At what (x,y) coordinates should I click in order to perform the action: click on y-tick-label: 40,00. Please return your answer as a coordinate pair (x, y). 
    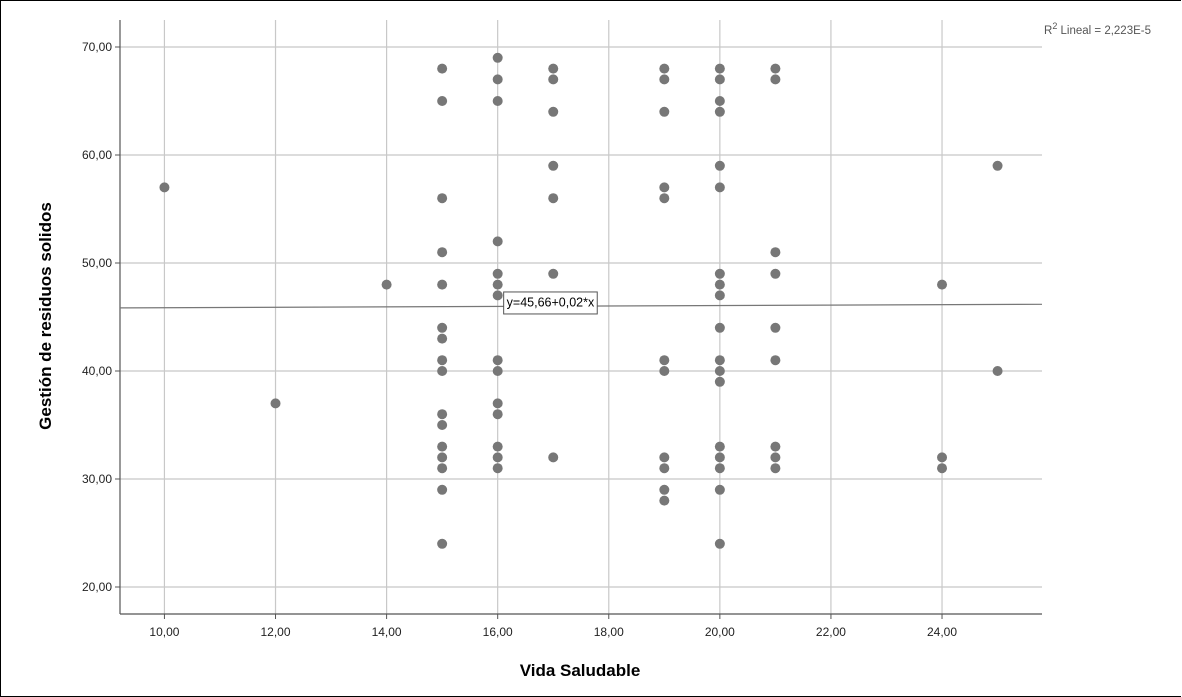
    Looking at the image, I should click on (97, 371).